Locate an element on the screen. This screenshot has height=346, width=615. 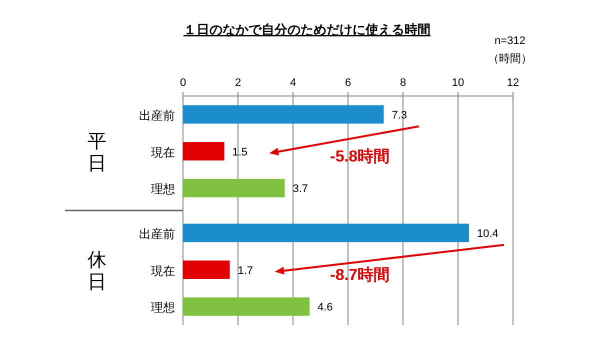
annotation: -5.8時間 is located at coordinates (360, 156).